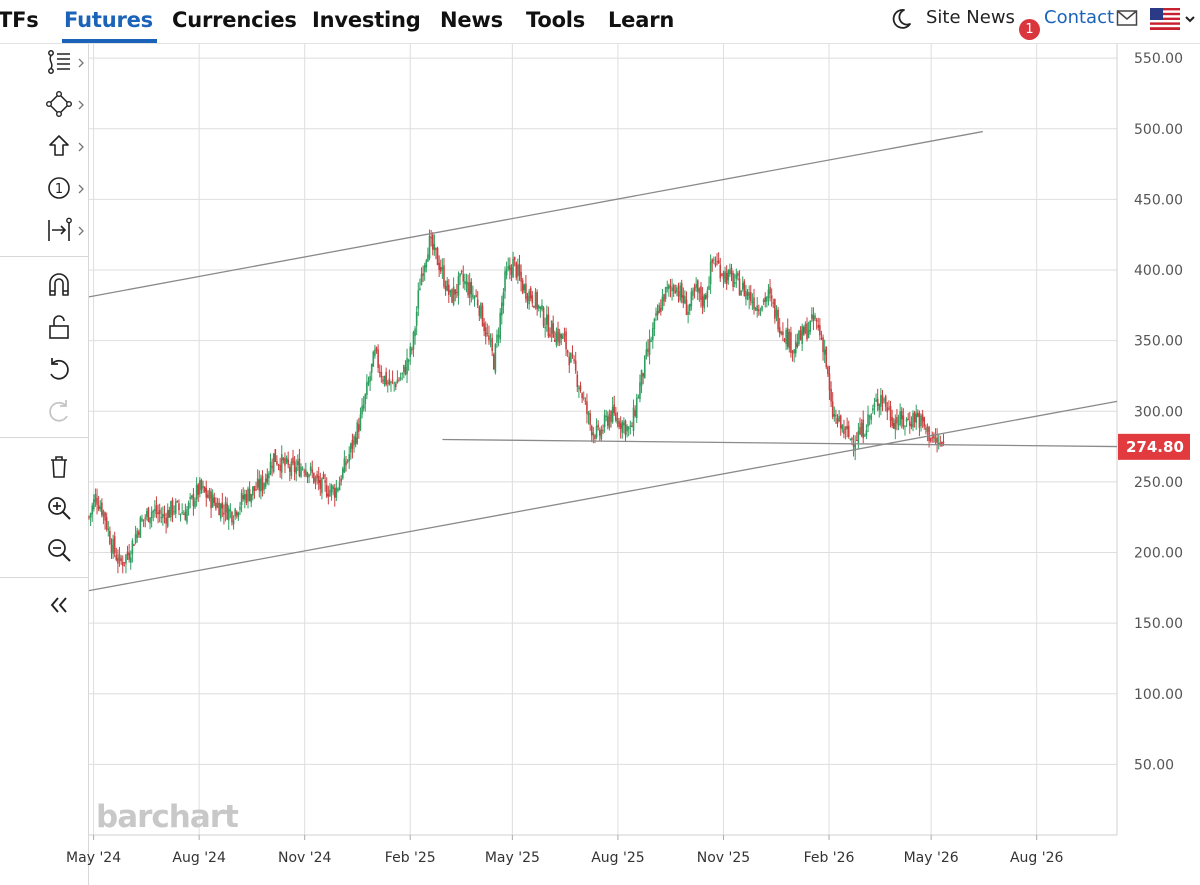 The width and height of the screenshot is (1200, 885). Describe the element at coordinates (366, 20) in the screenshot. I see `nav-item-investing: Investing` at that location.